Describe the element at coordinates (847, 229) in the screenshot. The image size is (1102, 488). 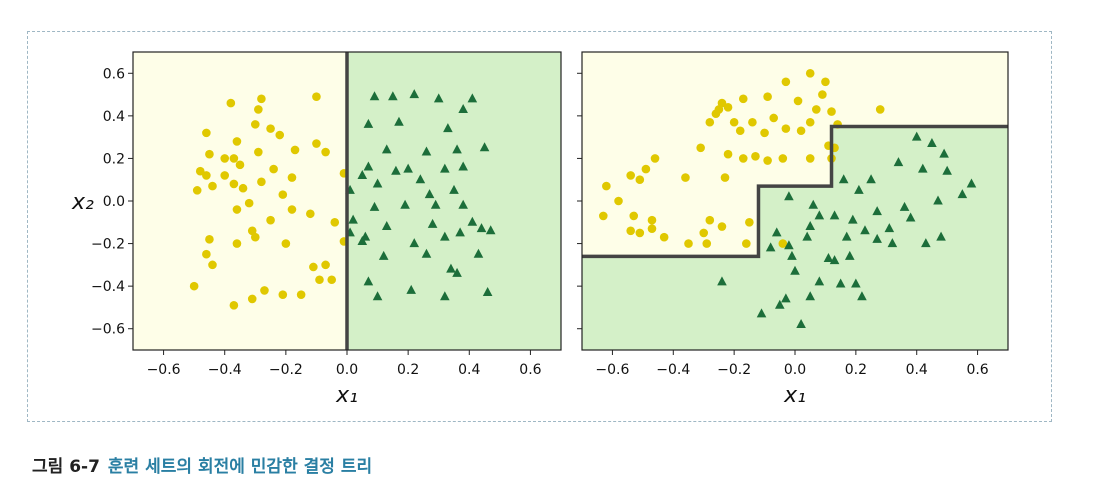
I see `points-class1` at that location.